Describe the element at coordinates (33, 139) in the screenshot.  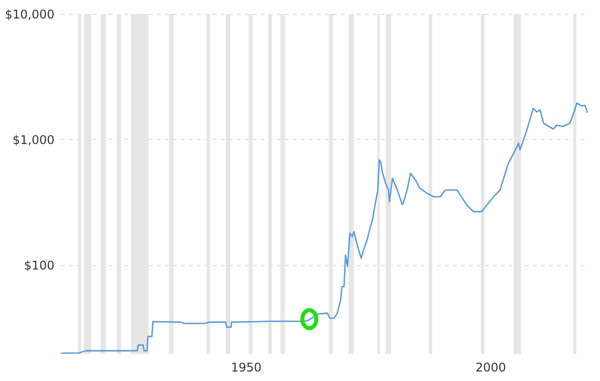
I see `y-tick-label: $1,000` at that location.